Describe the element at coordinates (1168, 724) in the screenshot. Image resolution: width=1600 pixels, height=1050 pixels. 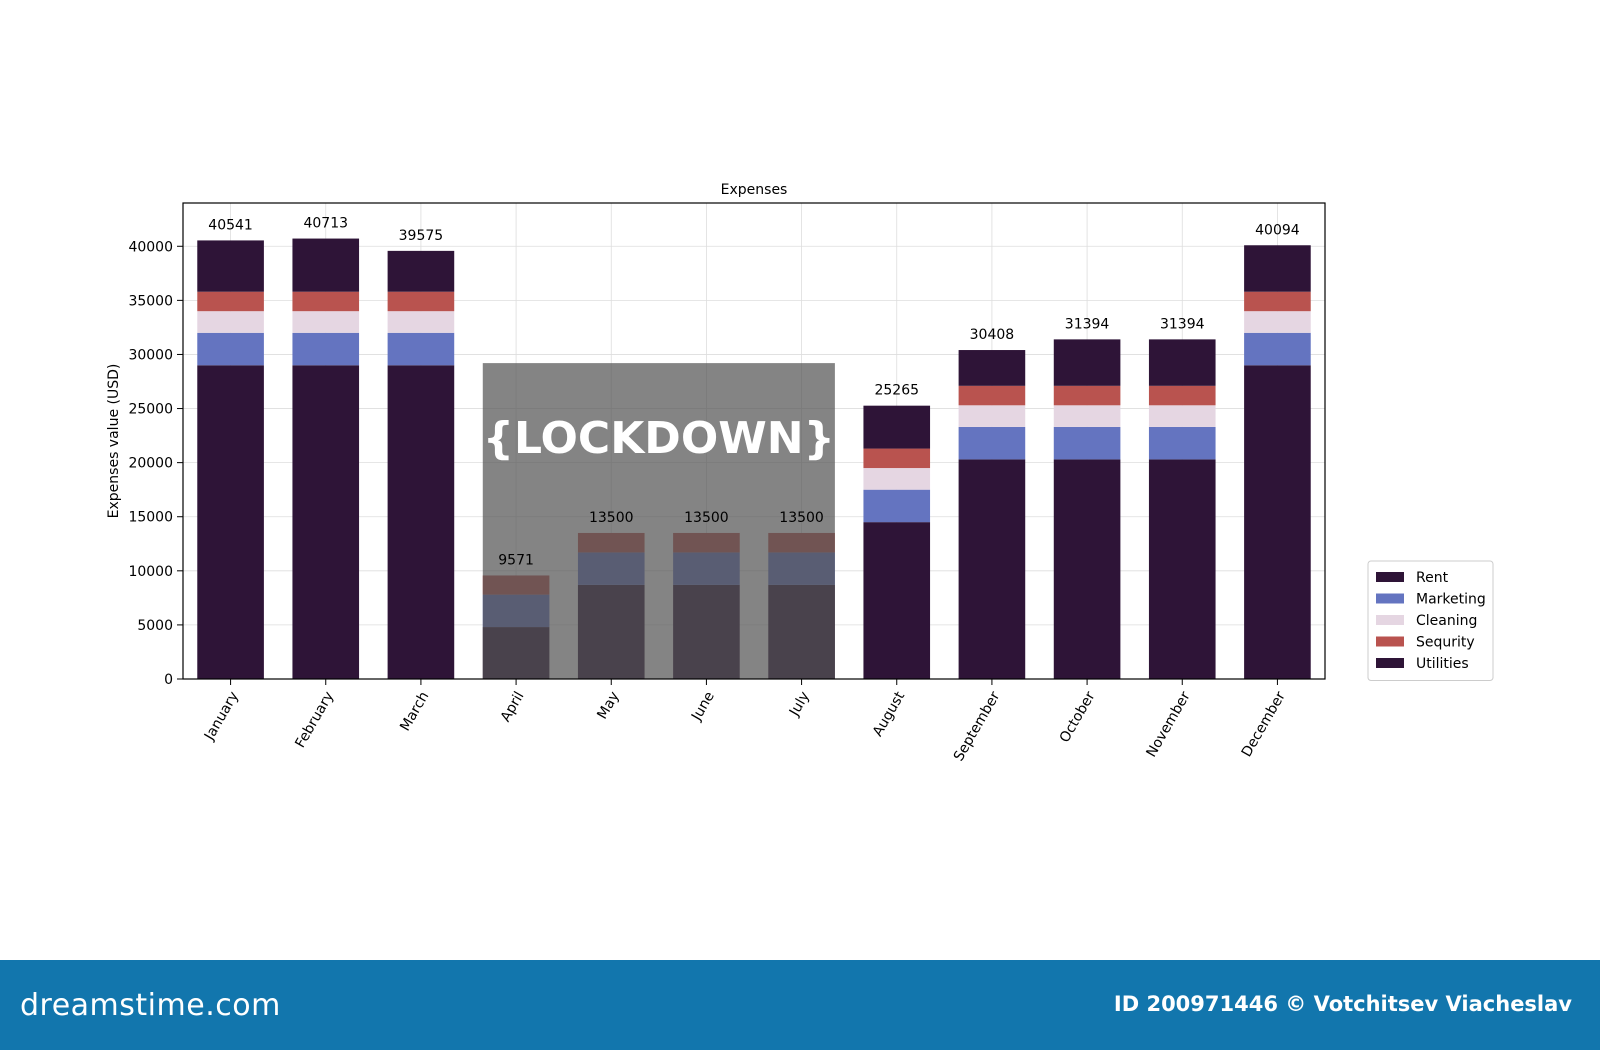
I see `x-tick-label-november: November` at that location.